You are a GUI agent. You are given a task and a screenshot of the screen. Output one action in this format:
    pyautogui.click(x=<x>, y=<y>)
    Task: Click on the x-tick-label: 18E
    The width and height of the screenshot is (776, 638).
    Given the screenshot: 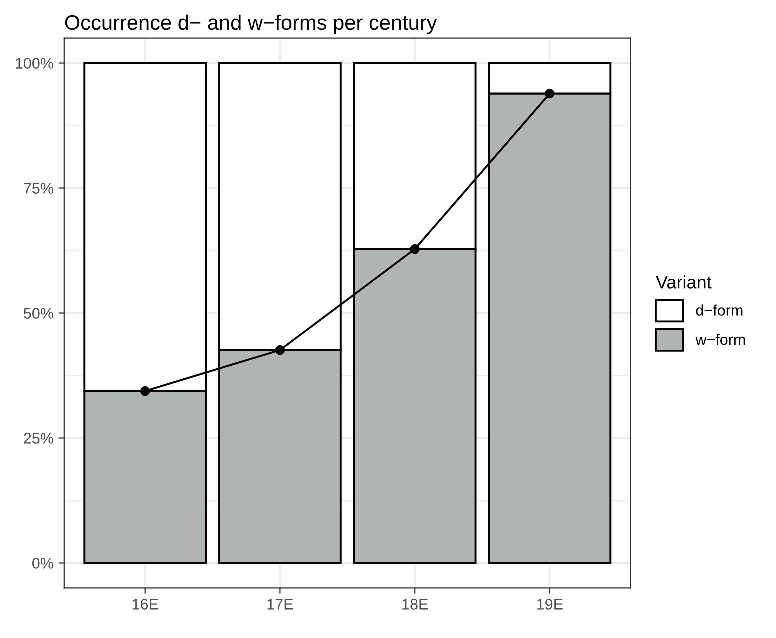 What is the action you would take?
    pyautogui.click(x=415, y=604)
    